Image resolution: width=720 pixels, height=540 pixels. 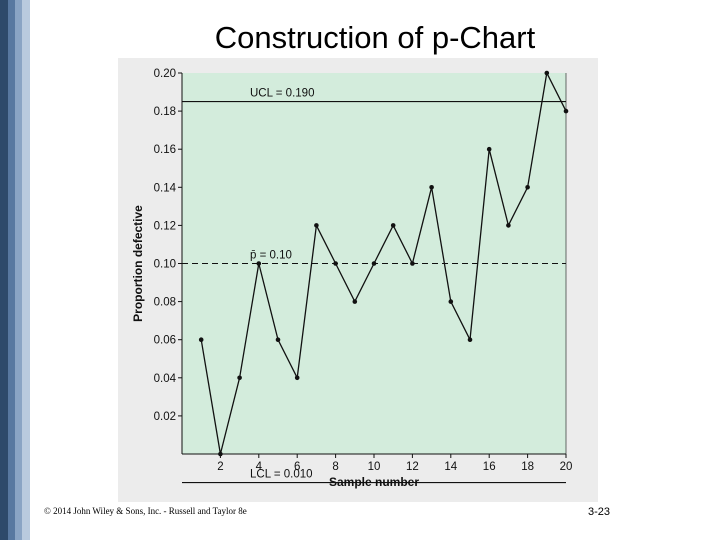 What do you see at coordinates (297, 467) in the screenshot?
I see `x-tick-label: 6` at bounding box center [297, 467].